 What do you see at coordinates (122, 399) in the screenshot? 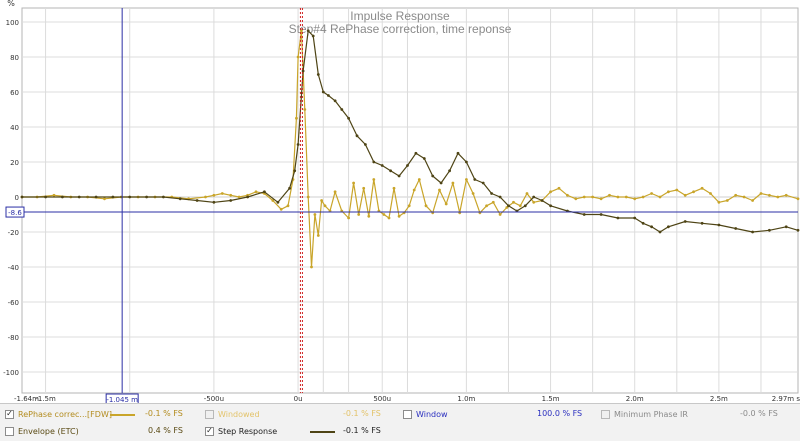
I see `x-readout: -1.045 m` at bounding box center [122, 399].